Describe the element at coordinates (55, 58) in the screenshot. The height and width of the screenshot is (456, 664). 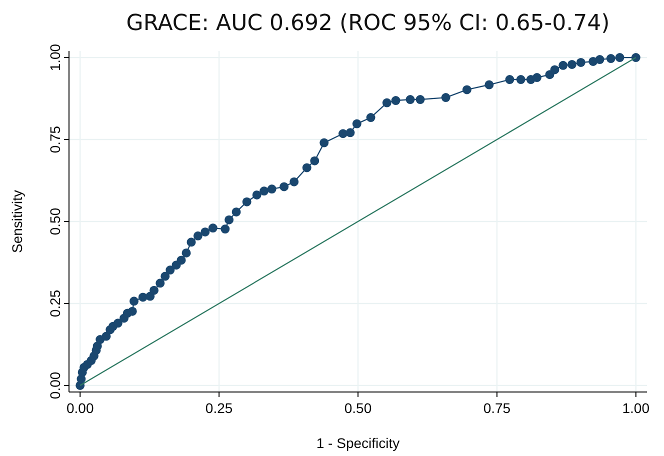
I see `y-tick-label: 1.00` at that location.